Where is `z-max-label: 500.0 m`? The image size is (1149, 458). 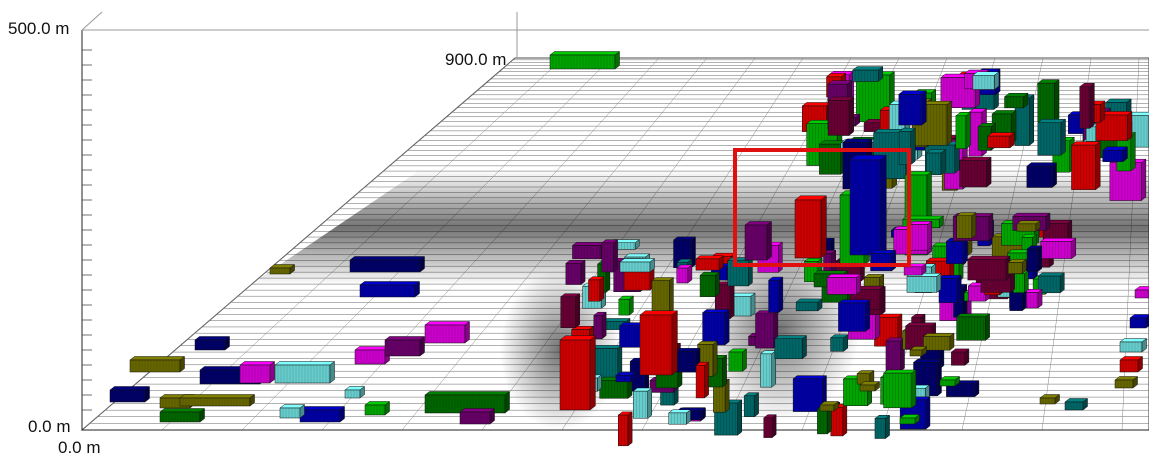
z-max-label: 500.0 m is located at coordinates (39, 28).